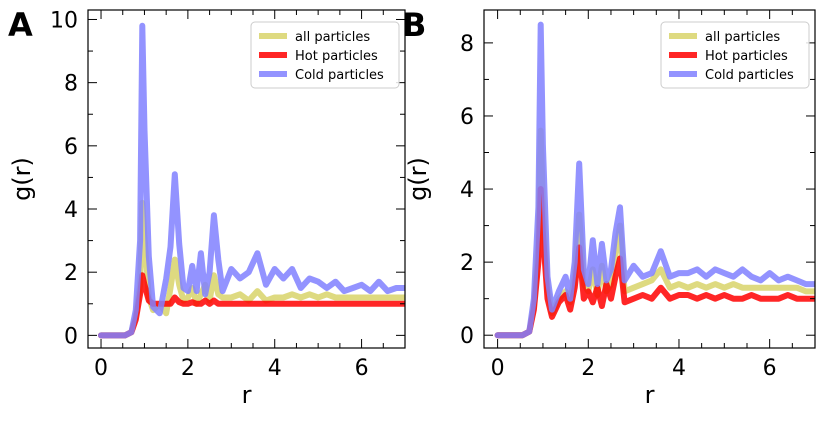 The height and width of the screenshot is (427, 830). I want to click on panel-letter: B, so click(414, 25).